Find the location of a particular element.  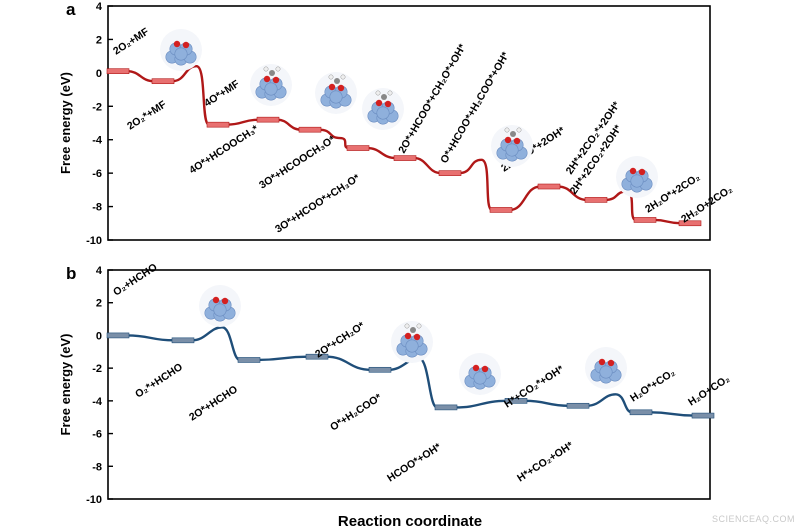

watermark: SCIENCEAQ.COM is located at coordinates (753, 519).